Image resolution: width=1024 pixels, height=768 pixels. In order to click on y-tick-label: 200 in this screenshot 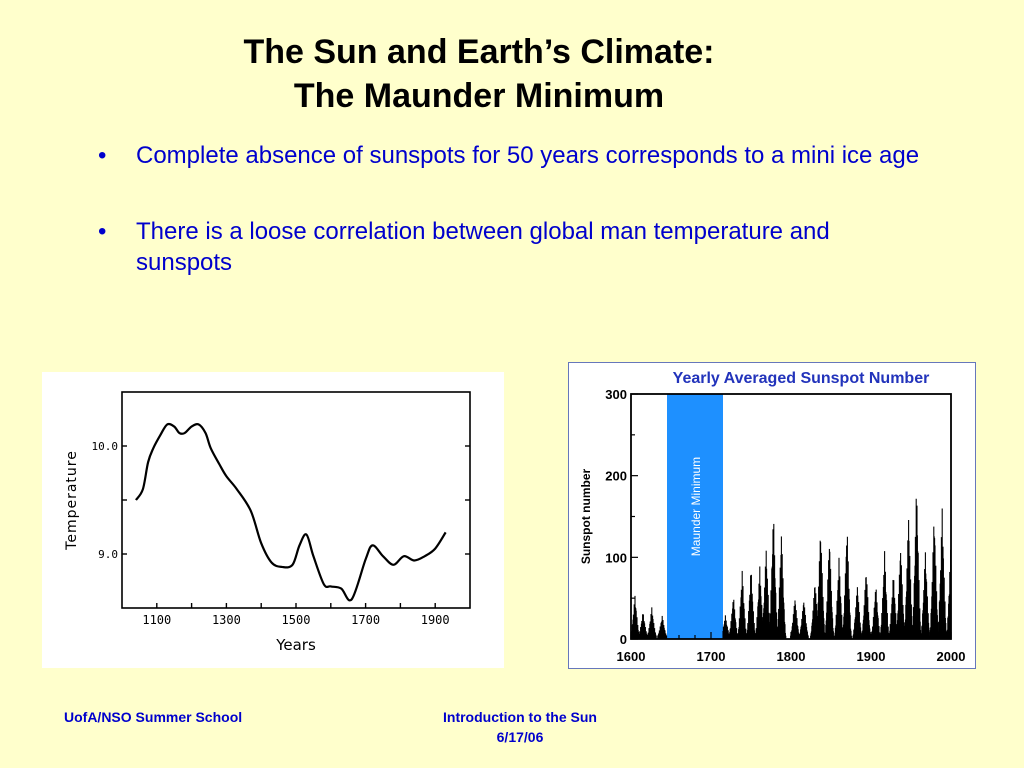, I will do `click(616, 476)`.